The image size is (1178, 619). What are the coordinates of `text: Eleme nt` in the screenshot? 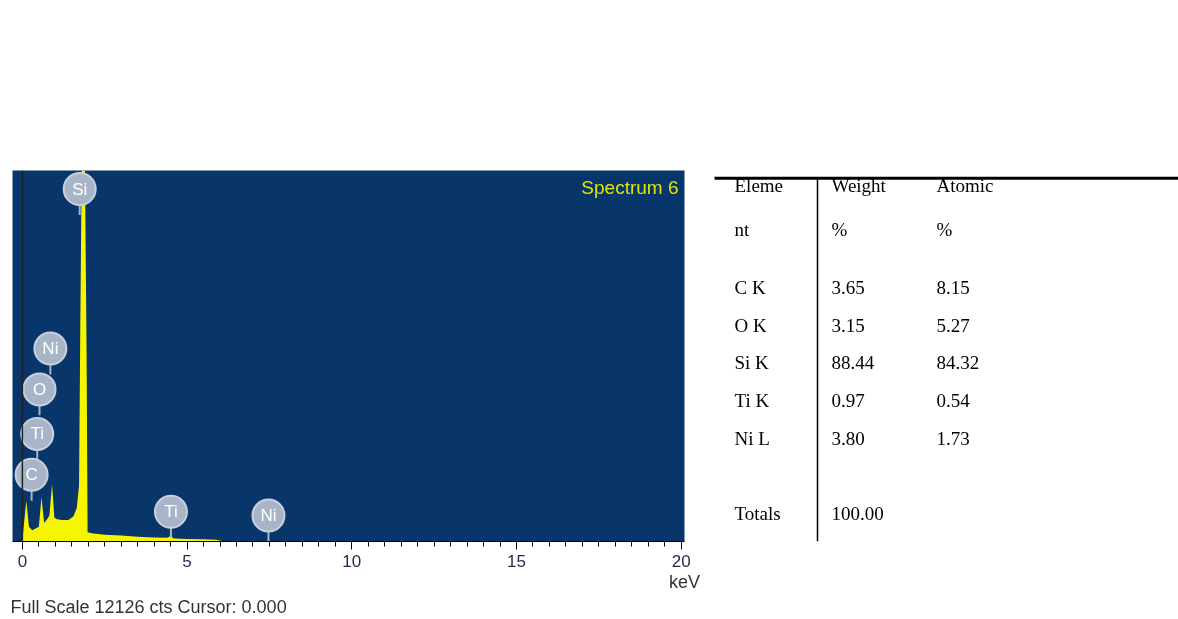 It's located at (759, 208).